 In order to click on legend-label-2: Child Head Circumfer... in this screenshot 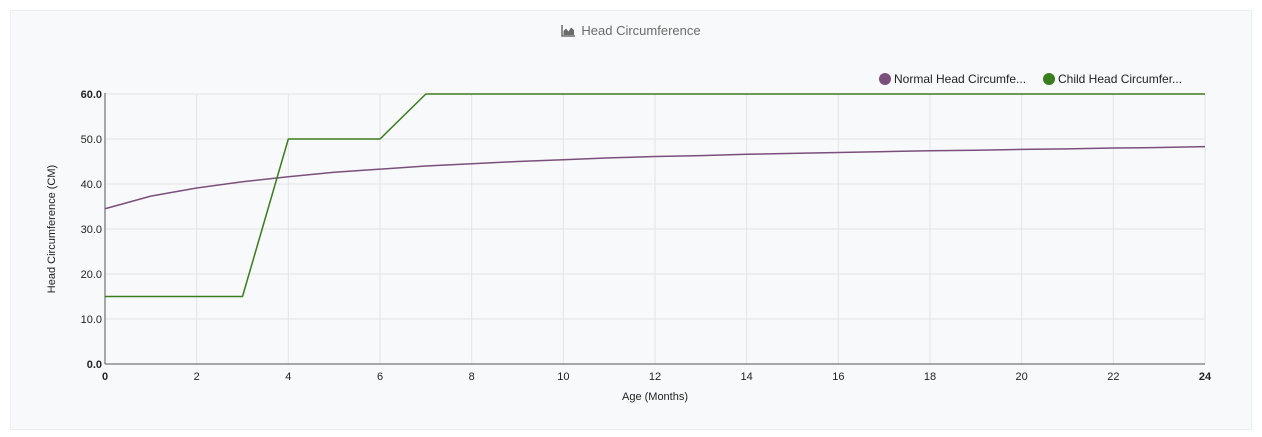, I will do `click(1120, 79)`.